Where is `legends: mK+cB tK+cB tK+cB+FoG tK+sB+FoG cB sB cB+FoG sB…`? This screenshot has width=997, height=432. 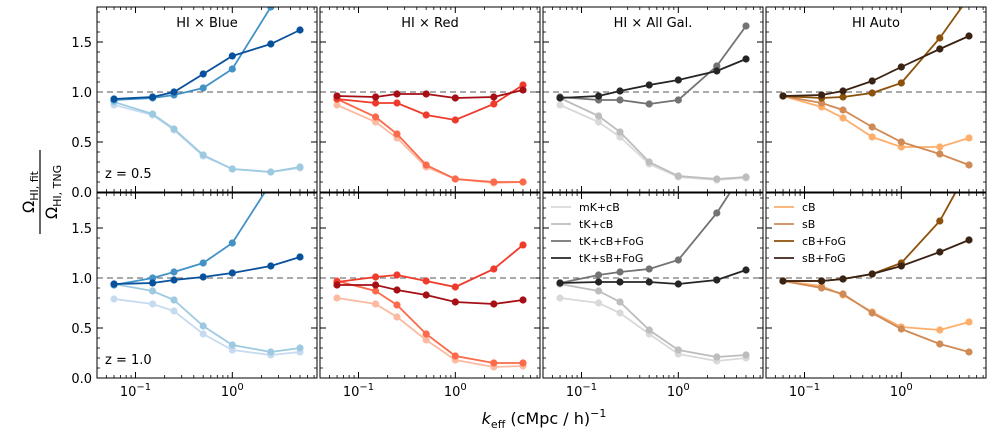 legends: mK+cB tK+cB tK+cB+FoG tK+sB+FoG cB sB cB+FoG sB… is located at coordinates (698, 233).